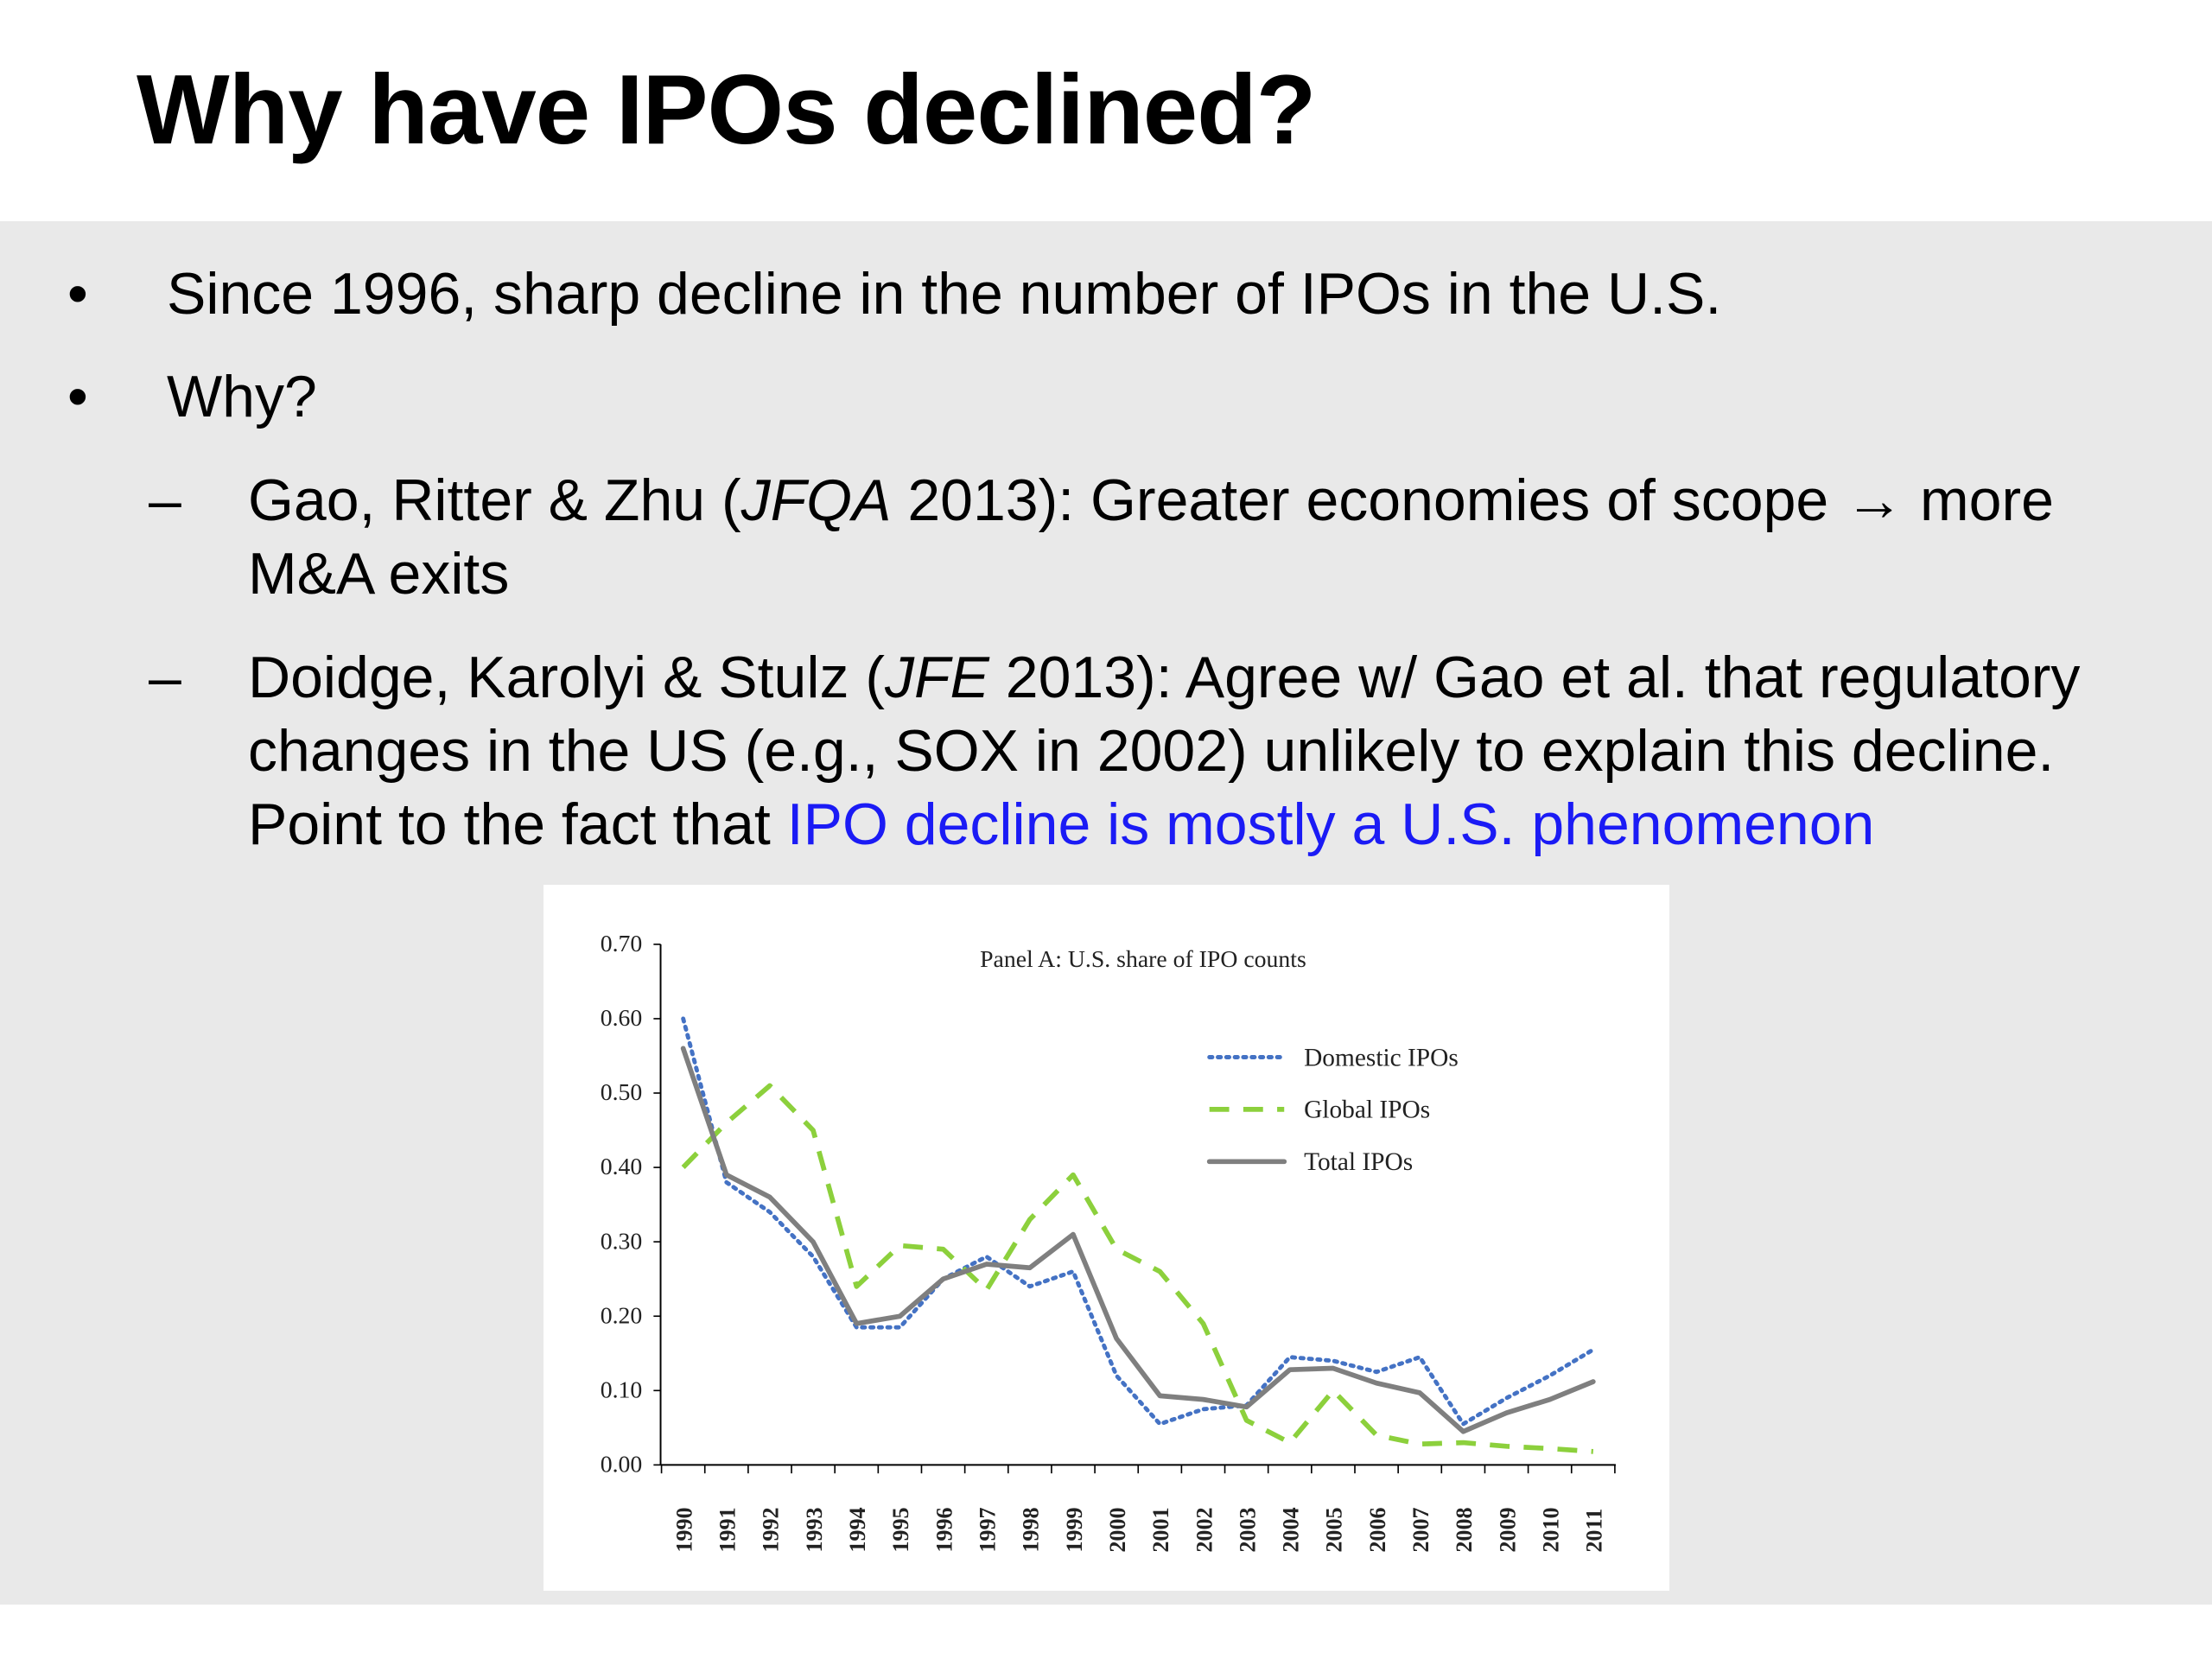 The width and height of the screenshot is (2212, 1659). I want to click on x-tick-label: 1998, so click(1031, 1529).